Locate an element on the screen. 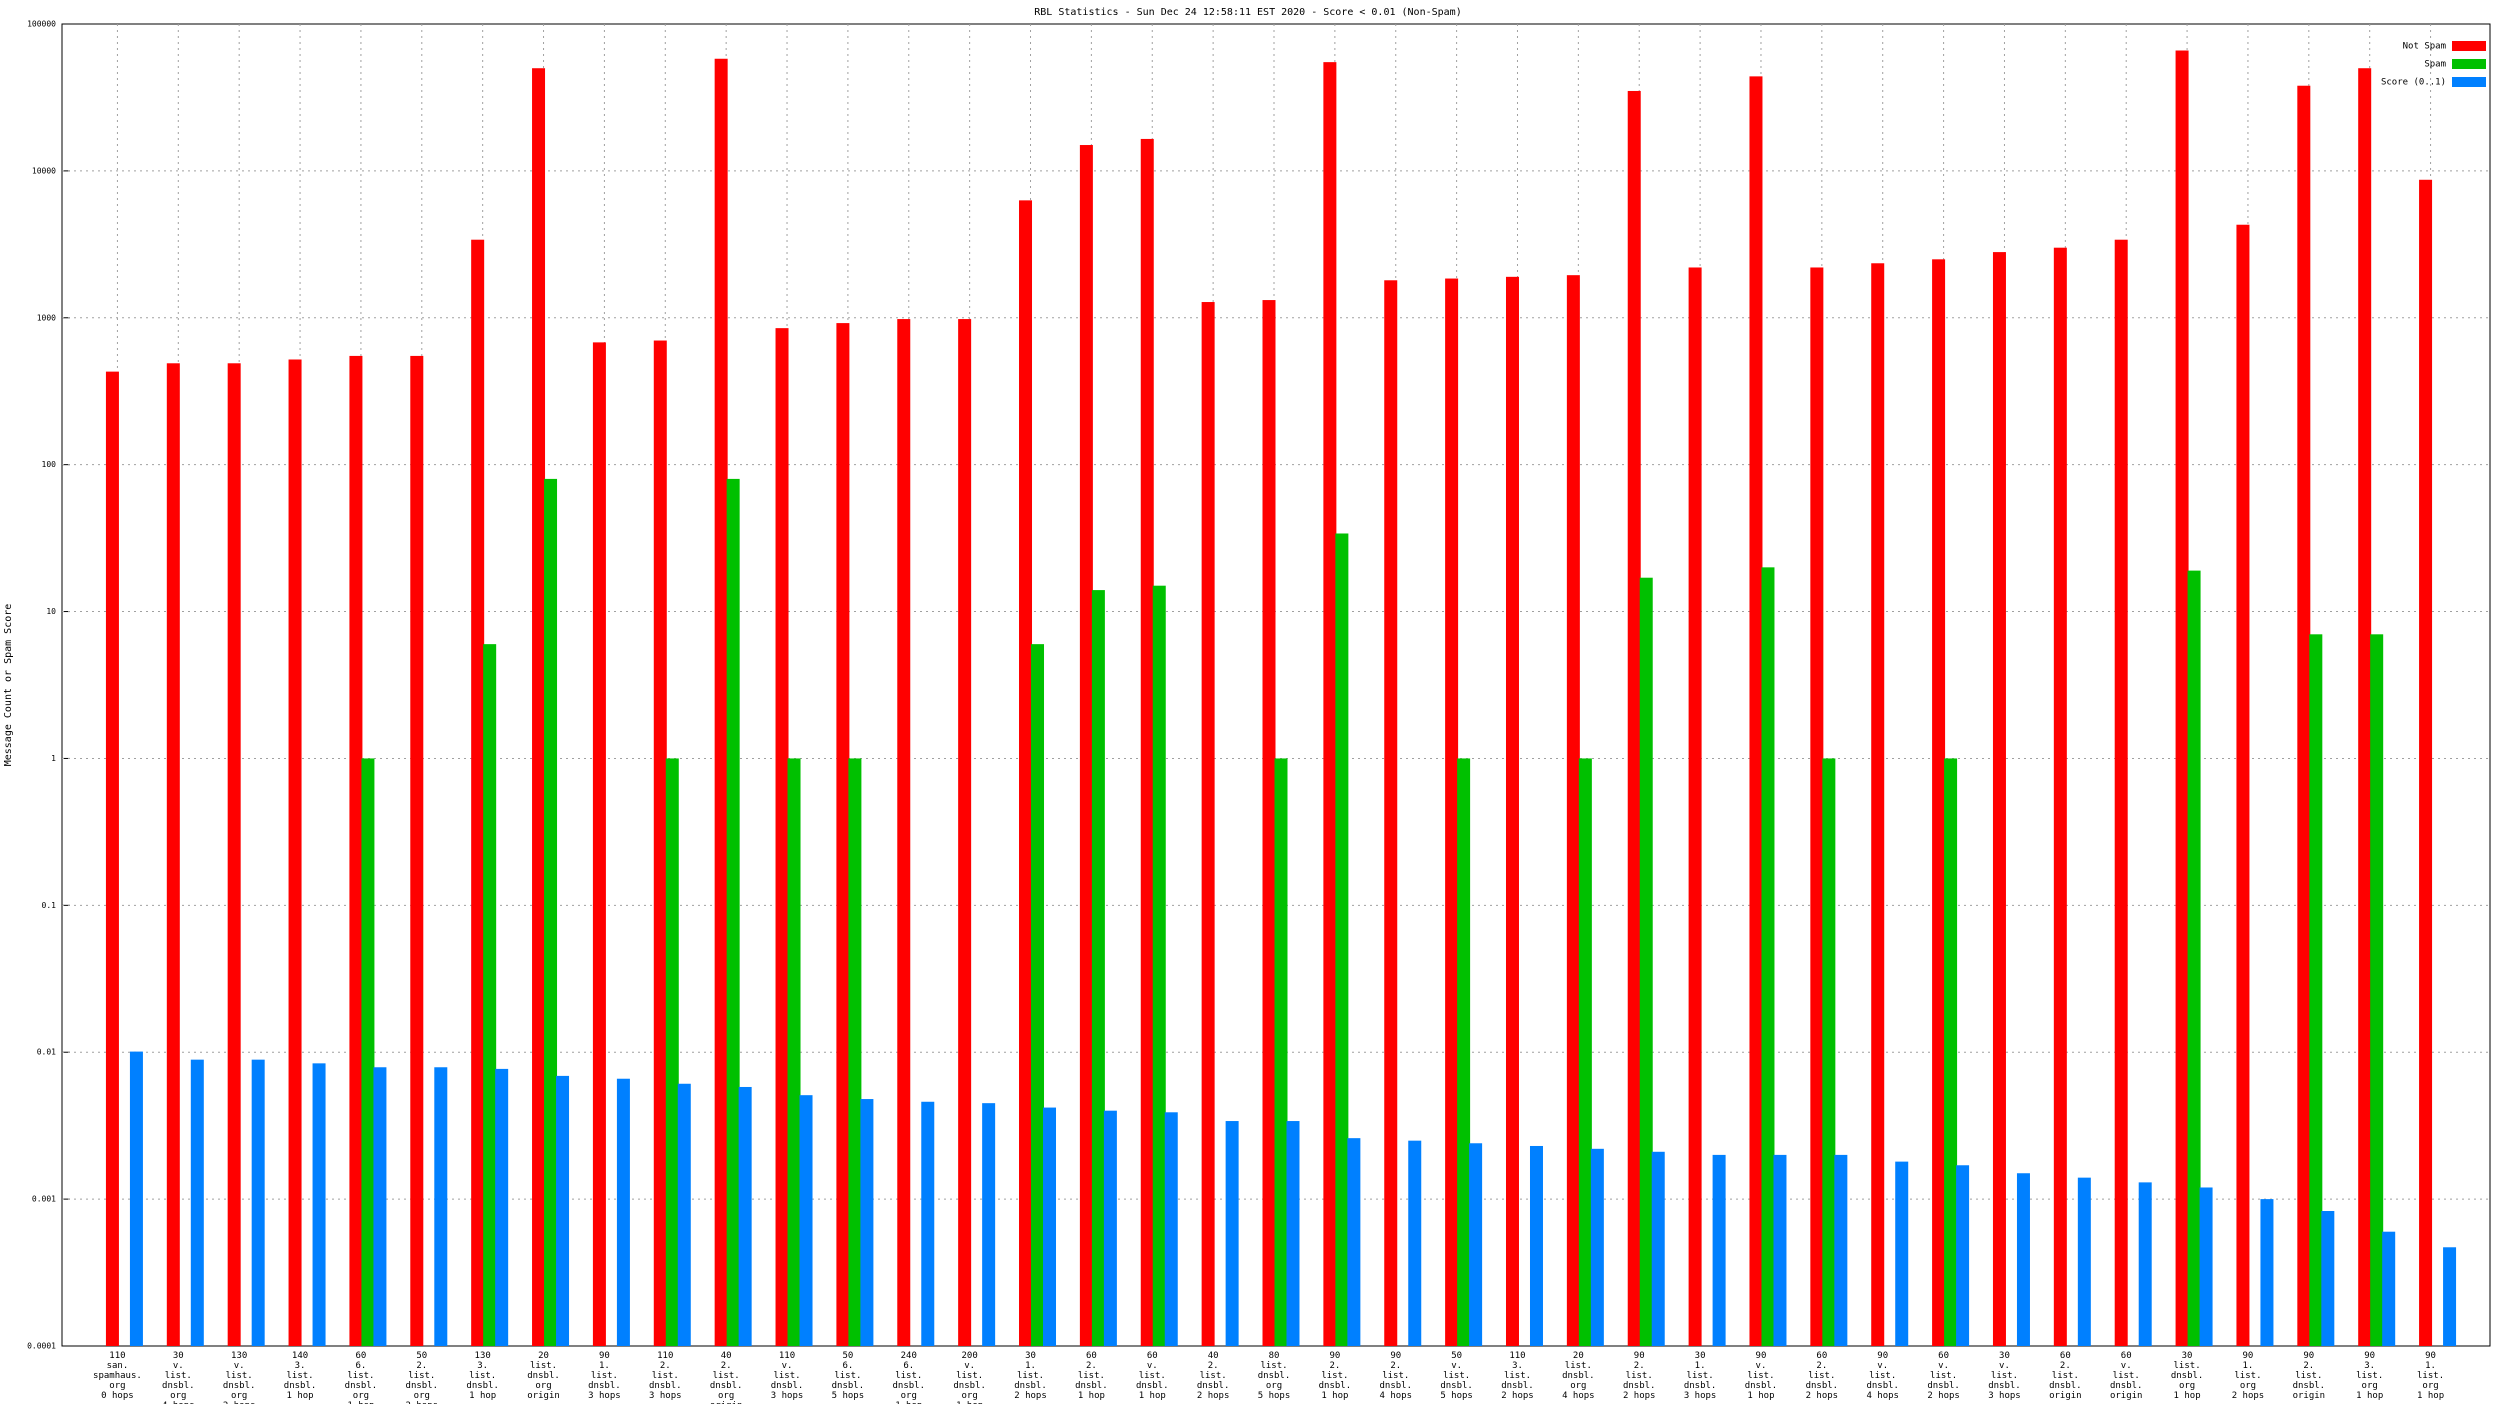 The width and height of the screenshot is (2496, 1408). x-tick-label-line: spamhaus. is located at coordinates (117, 1376).